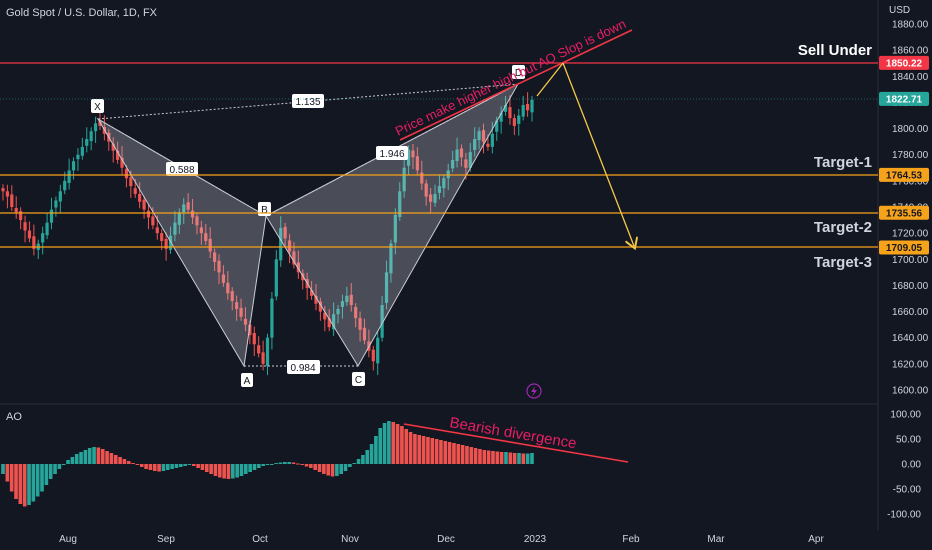 The image size is (932, 550). Describe the element at coordinates (68, 539) in the screenshot. I see `time-tick-label: Aug` at that location.